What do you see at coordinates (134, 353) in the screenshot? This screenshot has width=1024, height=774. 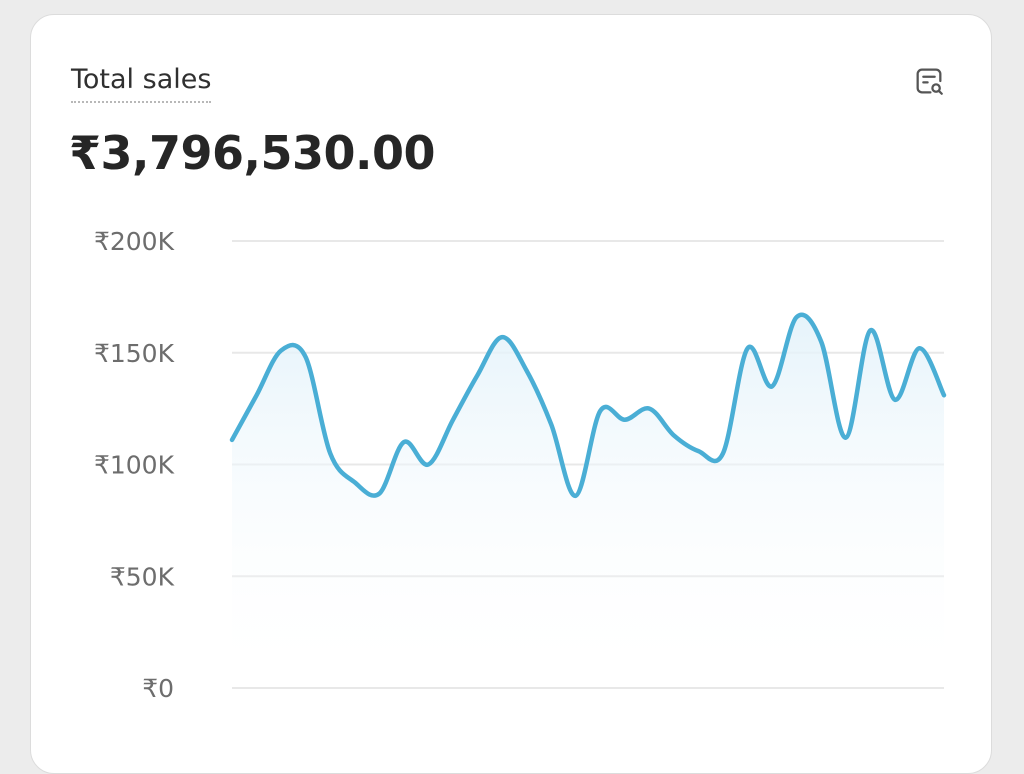 I see `y-tick-label: ₹150K` at bounding box center [134, 353].